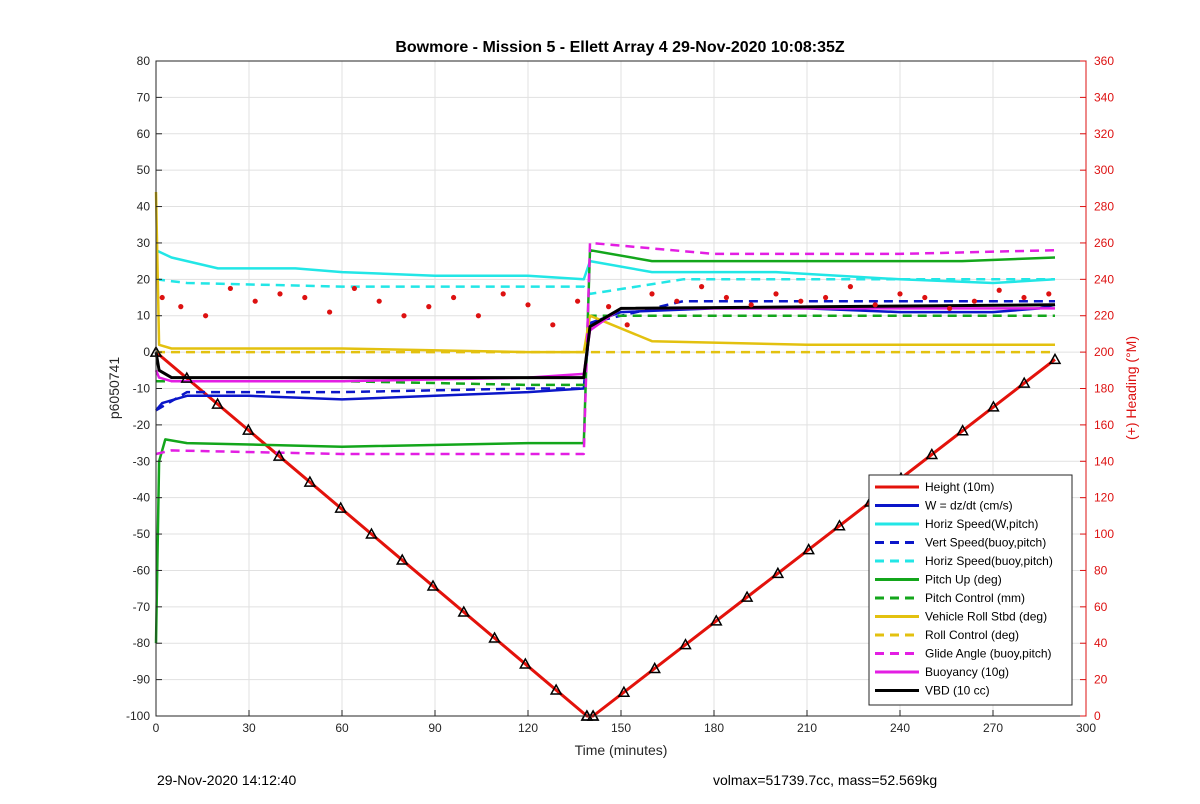 The height and width of the screenshot is (804, 1200). I want to click on legend-label-vbd-10-cc: VBD (10 cc), so click(957, 691).